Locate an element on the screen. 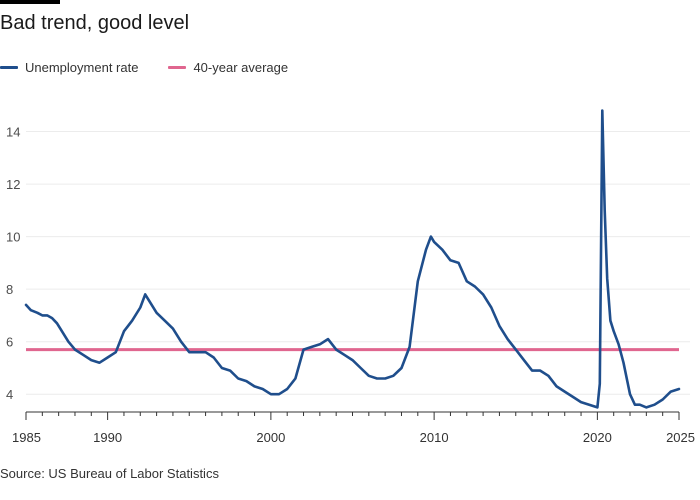  legend-label-average: 40-year average is located at coordinates (241, 67).